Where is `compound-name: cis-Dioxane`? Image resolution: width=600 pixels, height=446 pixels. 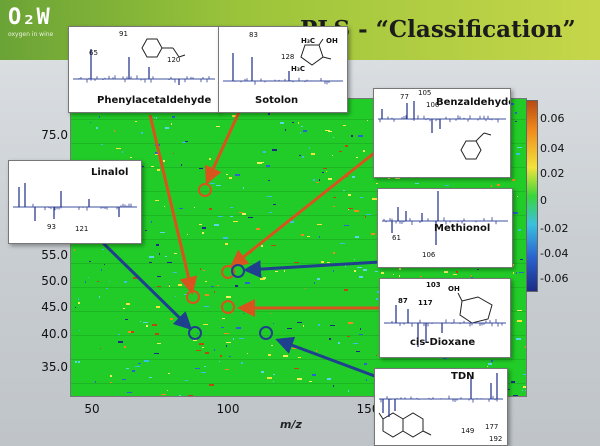 compound-name: cis-Dioxane is located at coordinates (443, 342).